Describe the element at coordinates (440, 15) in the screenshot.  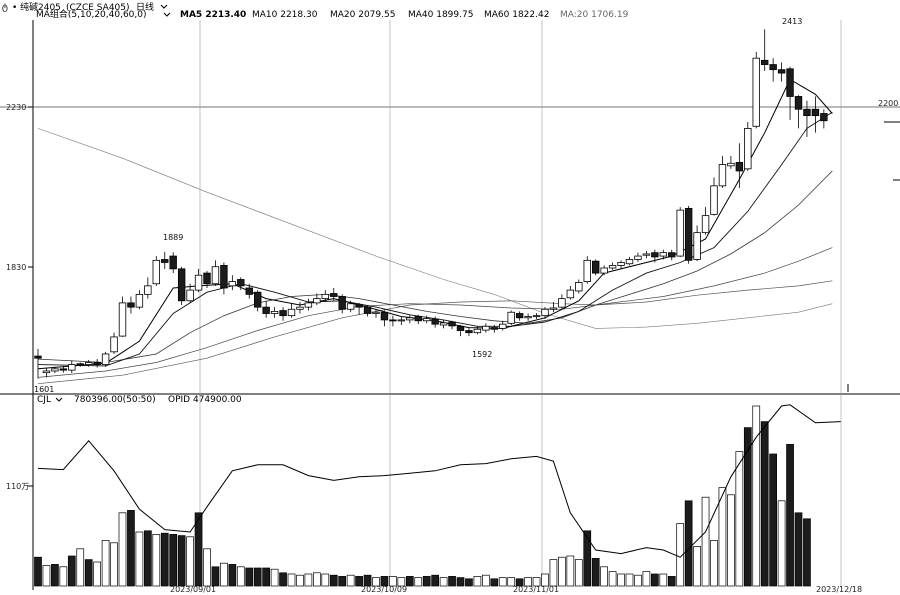
I see `ma40-value: MA40 1899.75` at that location.